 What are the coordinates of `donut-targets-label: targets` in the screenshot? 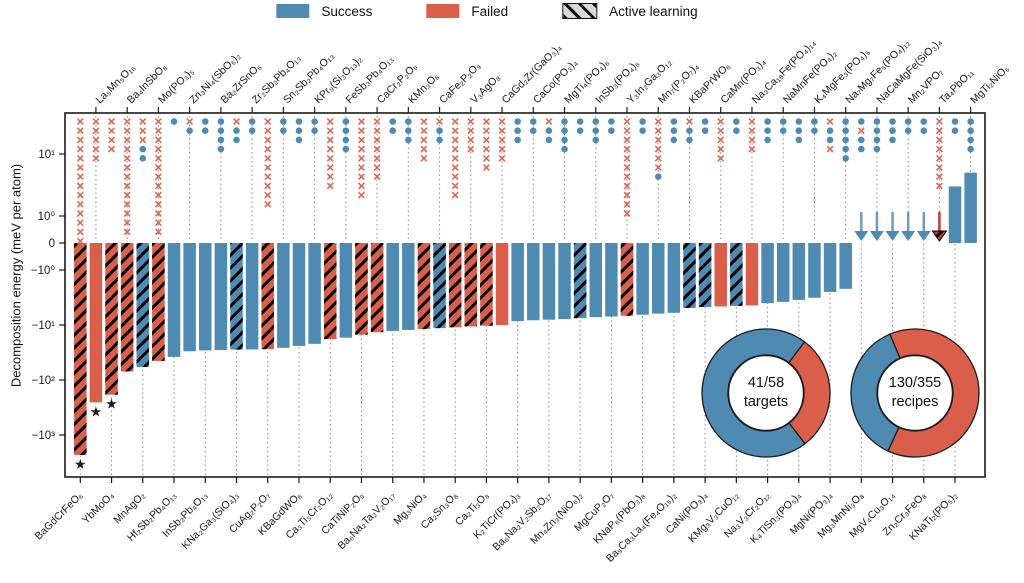 It's located at (766, 402).